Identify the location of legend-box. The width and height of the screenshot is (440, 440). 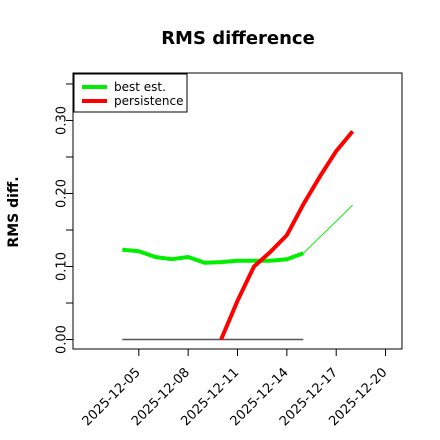
(130, 93).